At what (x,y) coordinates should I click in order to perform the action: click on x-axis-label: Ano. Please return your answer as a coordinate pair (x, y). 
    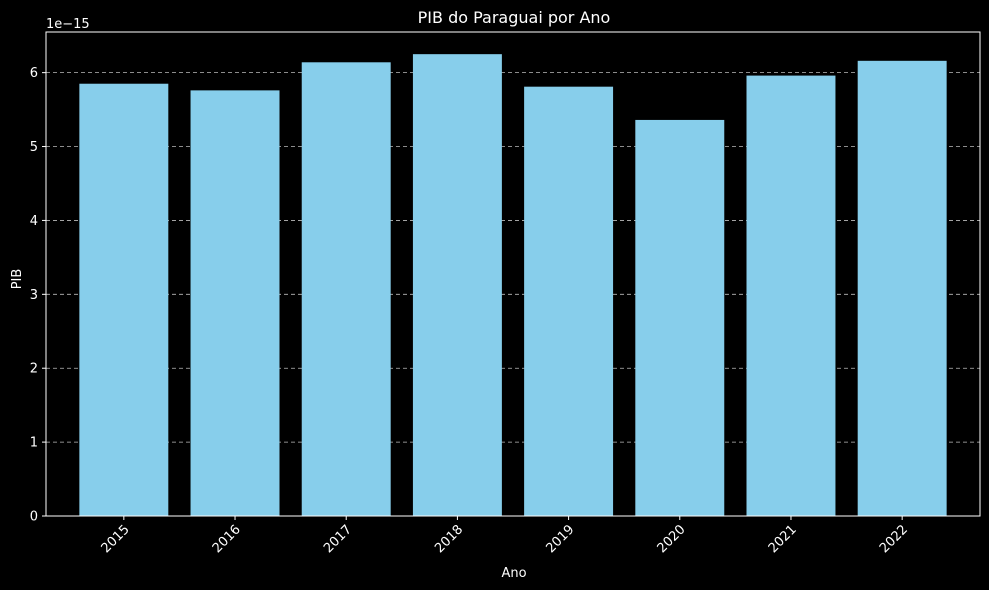
    Looking at the image, I should click on (513, 573).